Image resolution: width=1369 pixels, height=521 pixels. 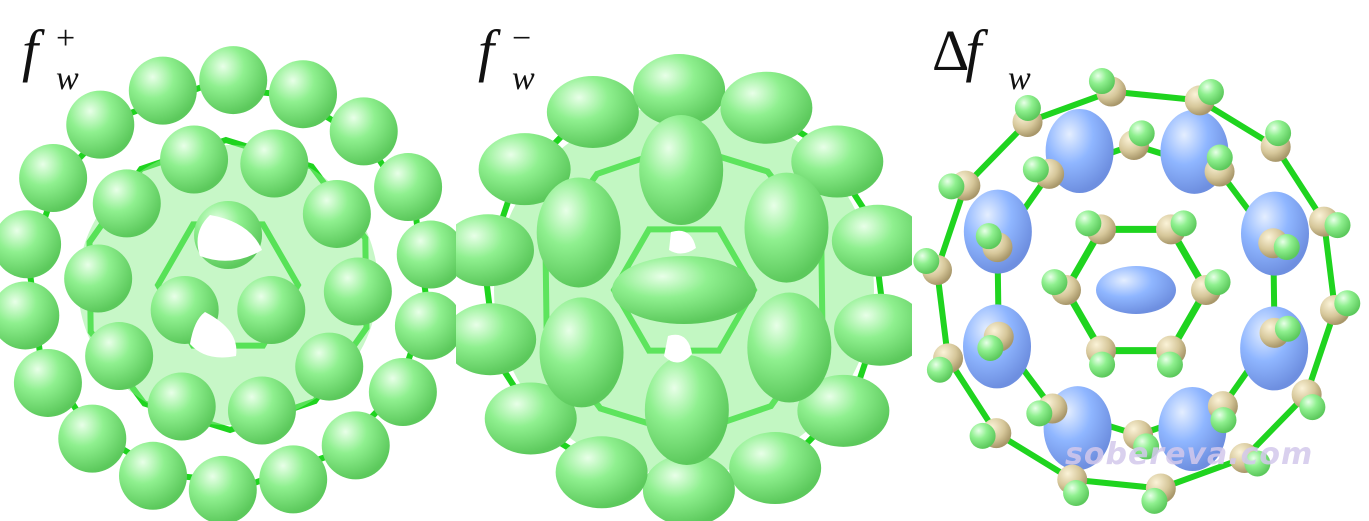 I want to click on label-f-minus: f − w, so click(x=506, y=59).